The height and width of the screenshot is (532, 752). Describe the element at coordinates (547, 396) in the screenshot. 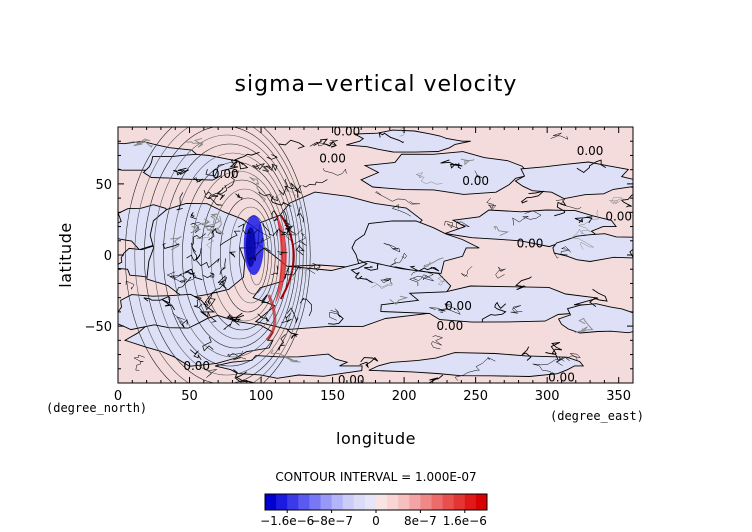

I see `x-tick-label: 300` at that location.